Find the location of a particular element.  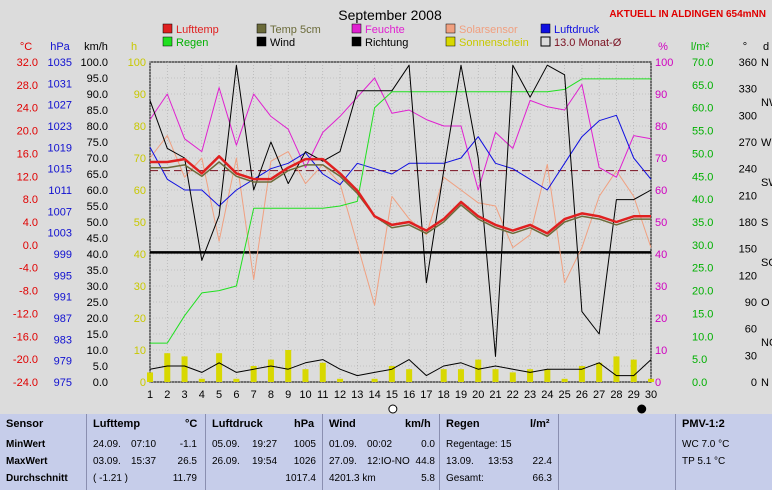

axis-tick-label: 150 is located at coordinates (748, 250).